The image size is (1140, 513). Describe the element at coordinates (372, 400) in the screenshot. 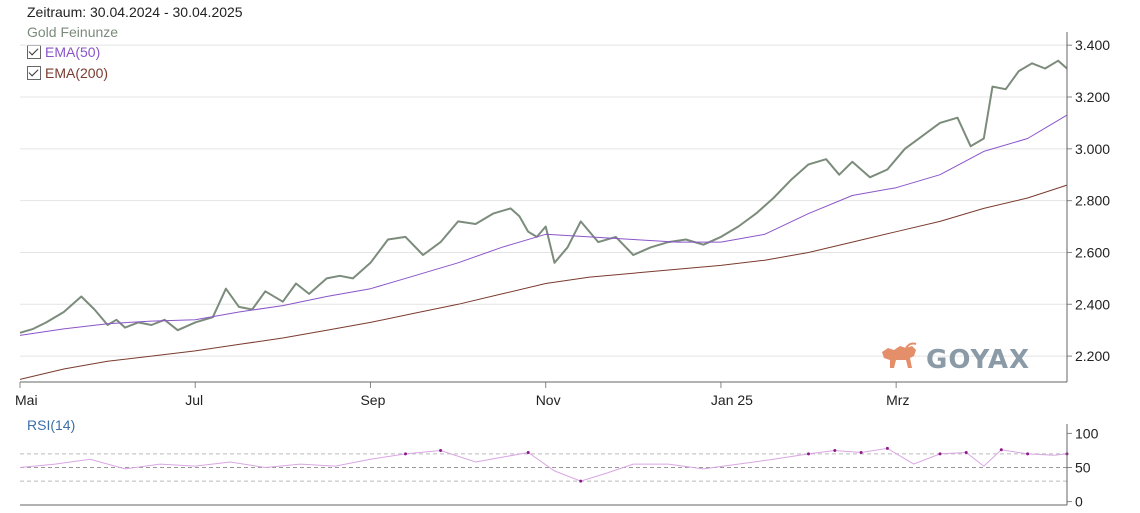

I see `x-tick-label: Sep` at that location.